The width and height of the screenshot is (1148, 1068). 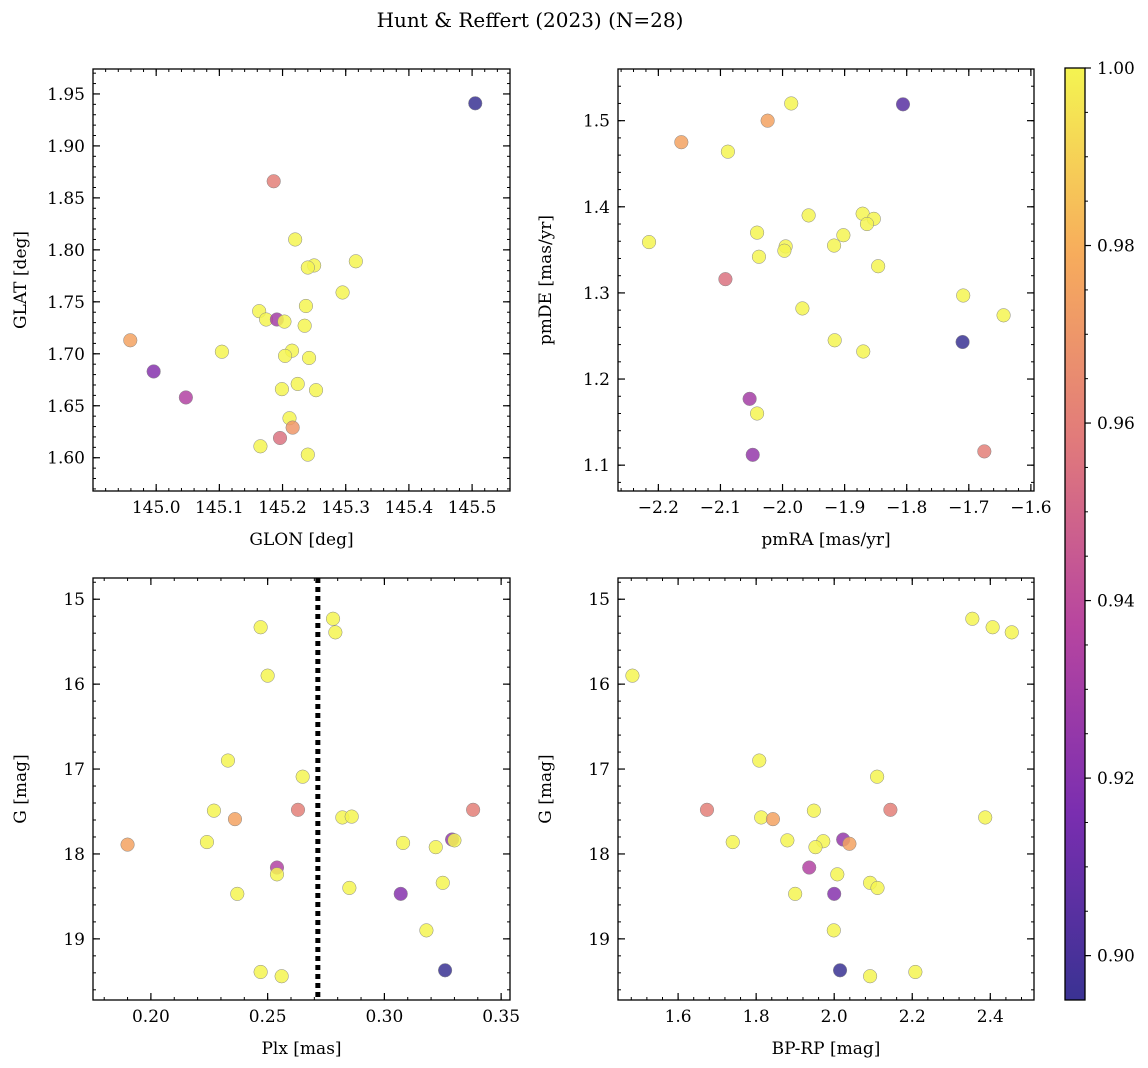 I want to click on x-tick-label: −1.8, so click(x=906, y=508).